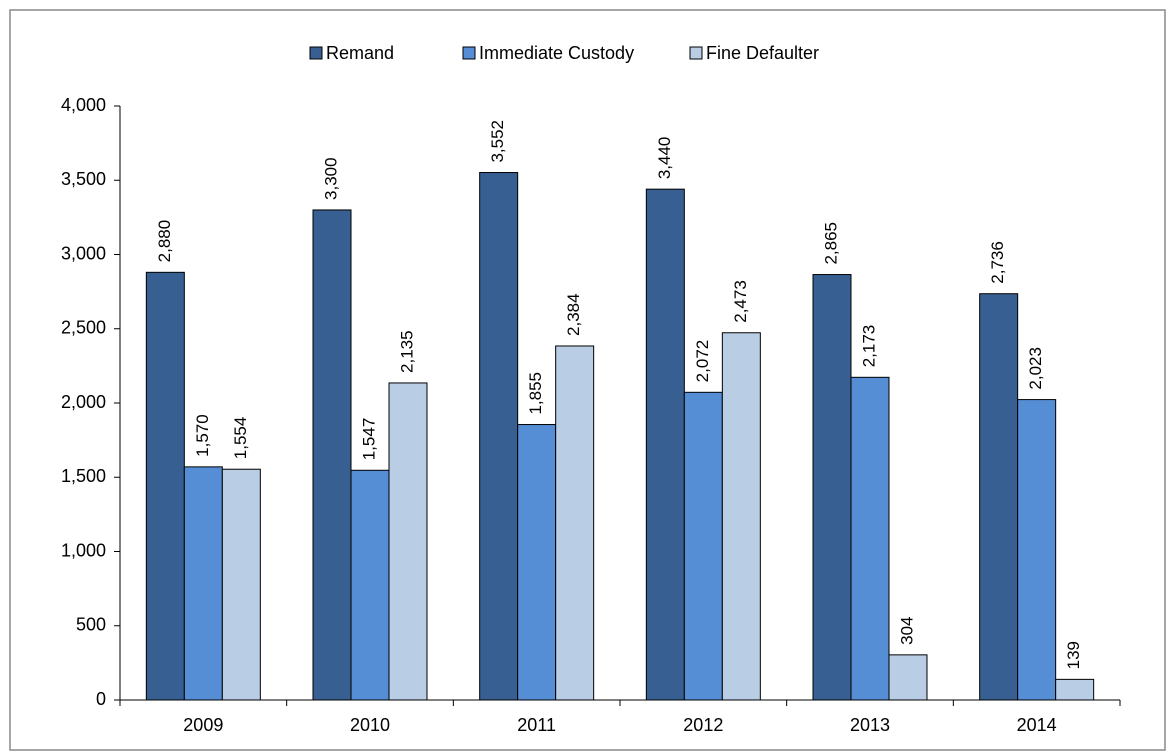 The image size is (1176, 754). Describe the element at coordinates (664, 158) in the screenshot. I see `value-label: 3,440` at that location.